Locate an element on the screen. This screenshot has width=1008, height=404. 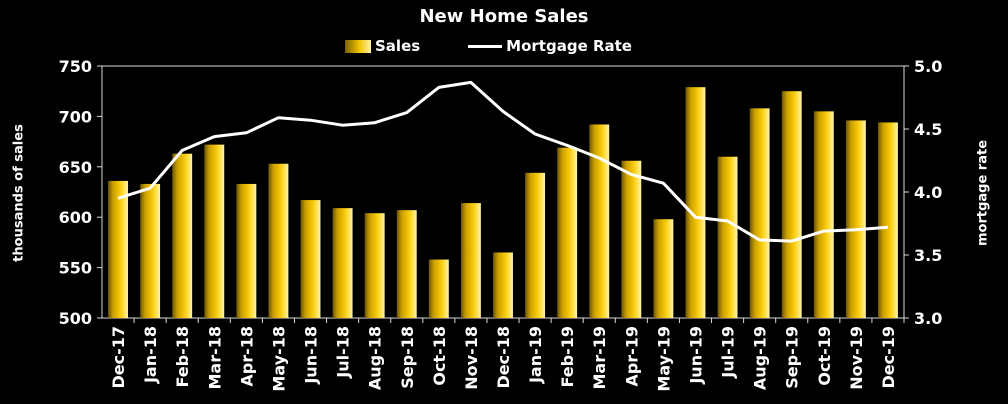
x-tick-label: Sep-18 is located at coordinates (407, 357).